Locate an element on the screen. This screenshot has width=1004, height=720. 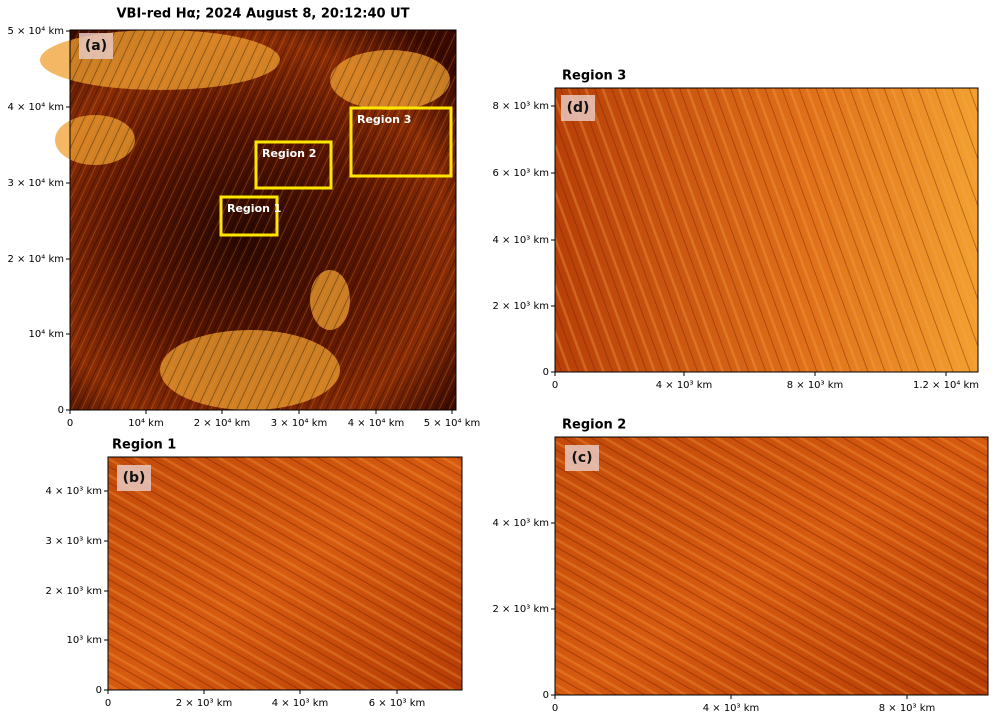
y-tick-label: 10³ km is located at coordinates (84, 640).